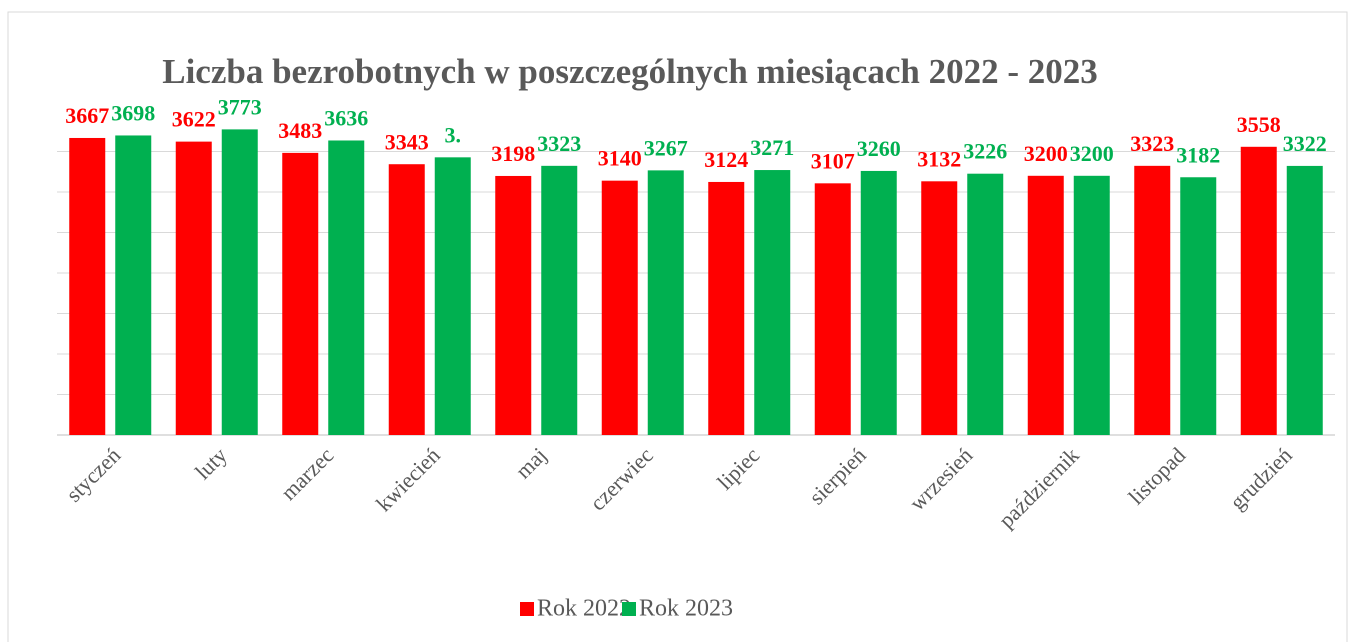 The height and width of the screenshot is (642, 1350). Describe the element at coordinates (772, 147) in the screenshot. I see `data-label: 3271` at that location.